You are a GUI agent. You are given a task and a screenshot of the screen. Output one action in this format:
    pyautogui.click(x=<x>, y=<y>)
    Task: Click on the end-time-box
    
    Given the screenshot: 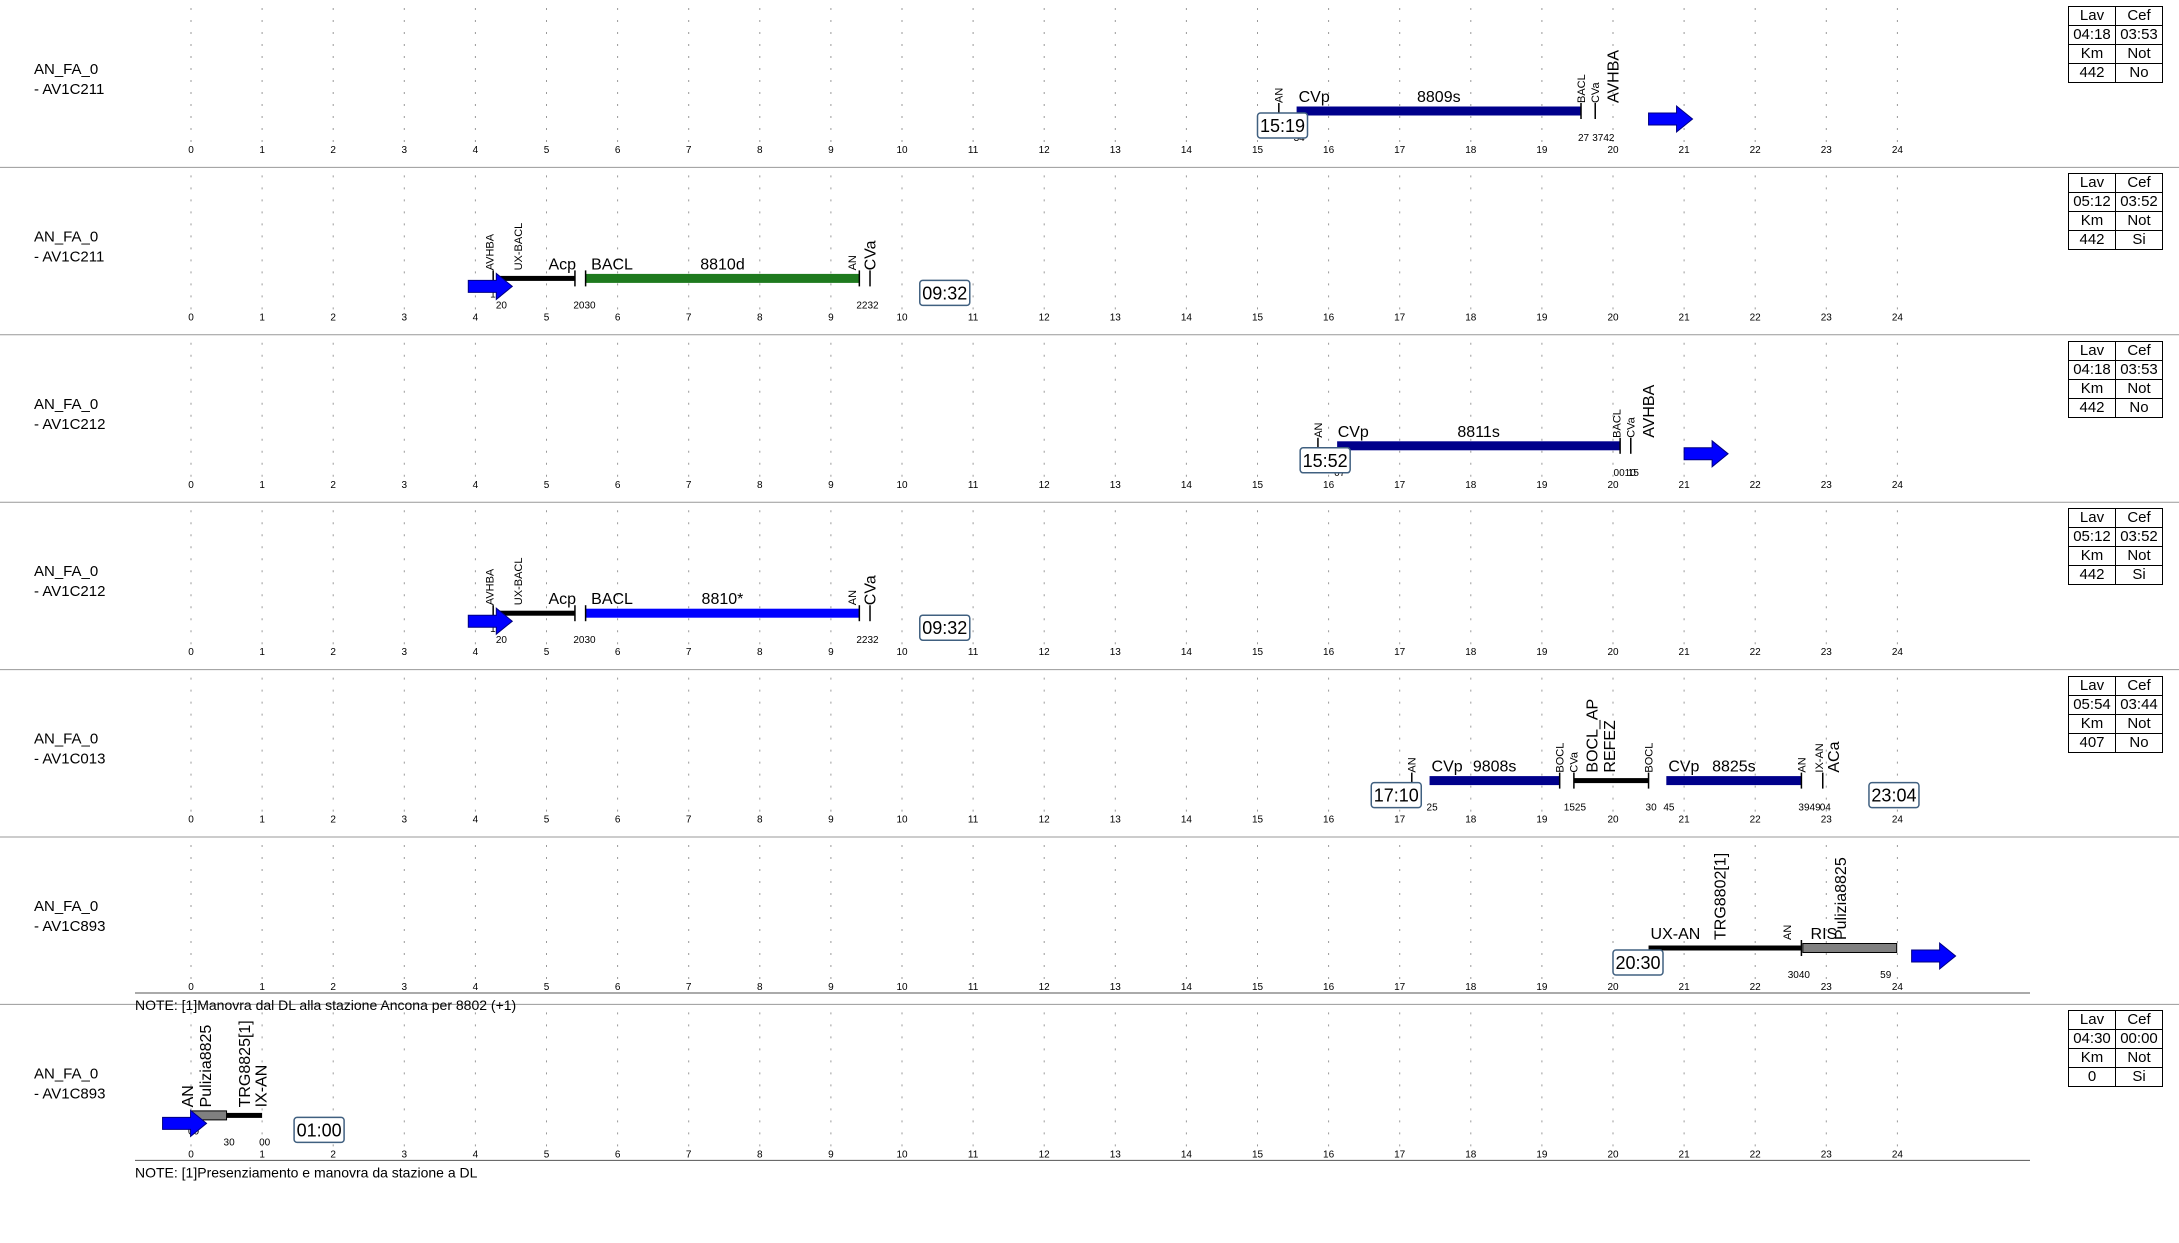 What is the action you would take?
    pyautogui.click(x=1894, y=795)
    